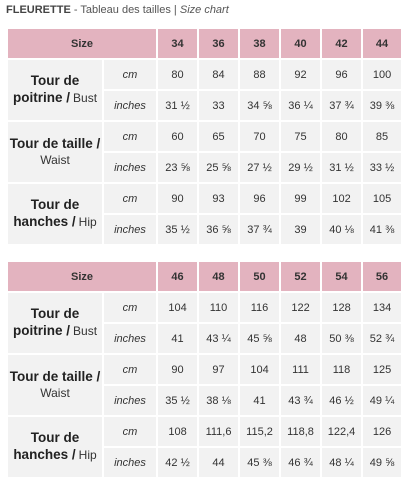  What do you see at coordinates (342, 43) in the screenshot?
I see `size-column-header: 42` at bounding box center [342, 43].